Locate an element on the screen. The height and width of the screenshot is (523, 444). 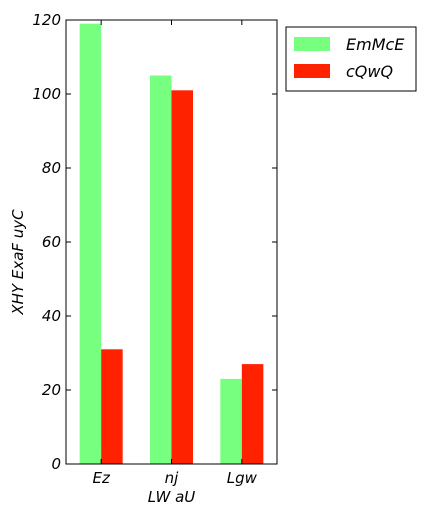
bar-EmMcE-Lgw is located at coordinates (231, 421).